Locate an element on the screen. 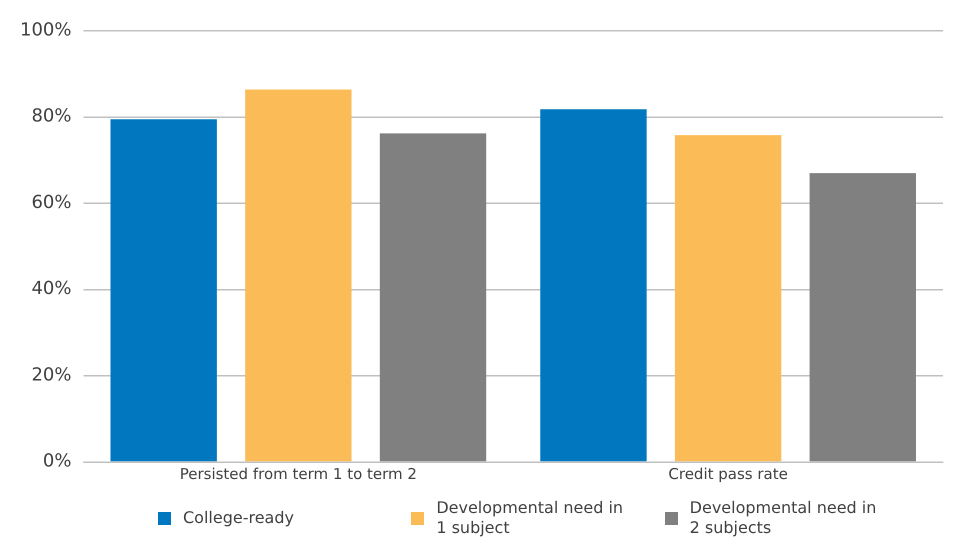  legend-label: Developmental need in 2 subjects is located at coordinates (784, 518).